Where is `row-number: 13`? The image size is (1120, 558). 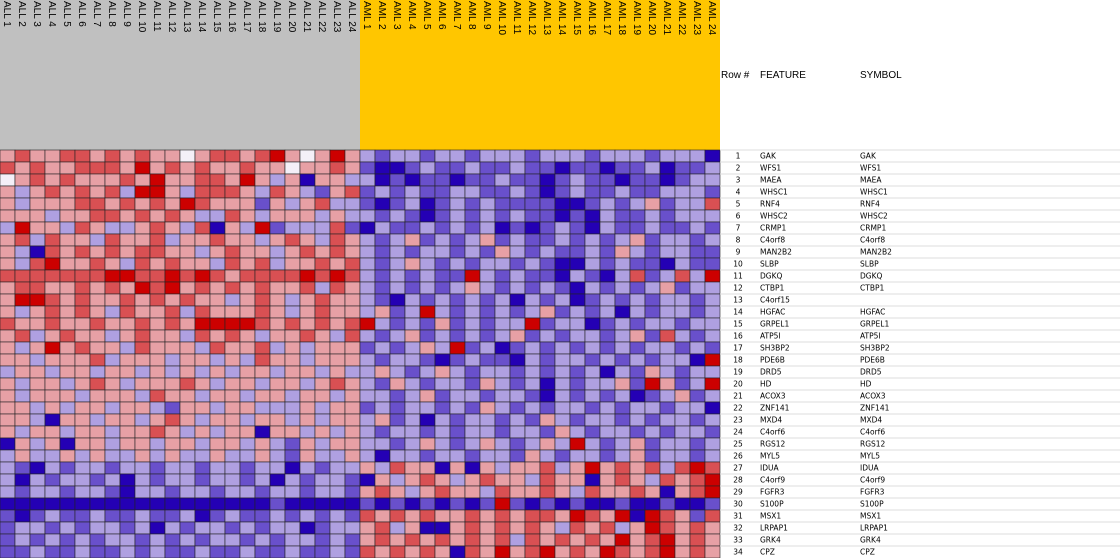
row-number: 13 is located at coordinates (738, 300).